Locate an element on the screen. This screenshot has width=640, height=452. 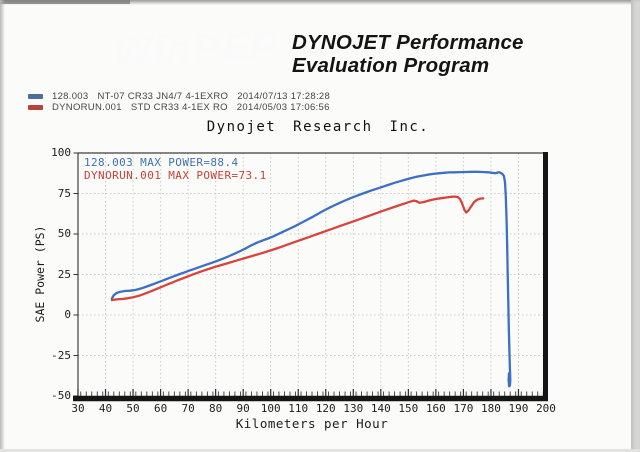
x-tick-label: 170 is located at coordinates (463, 408).